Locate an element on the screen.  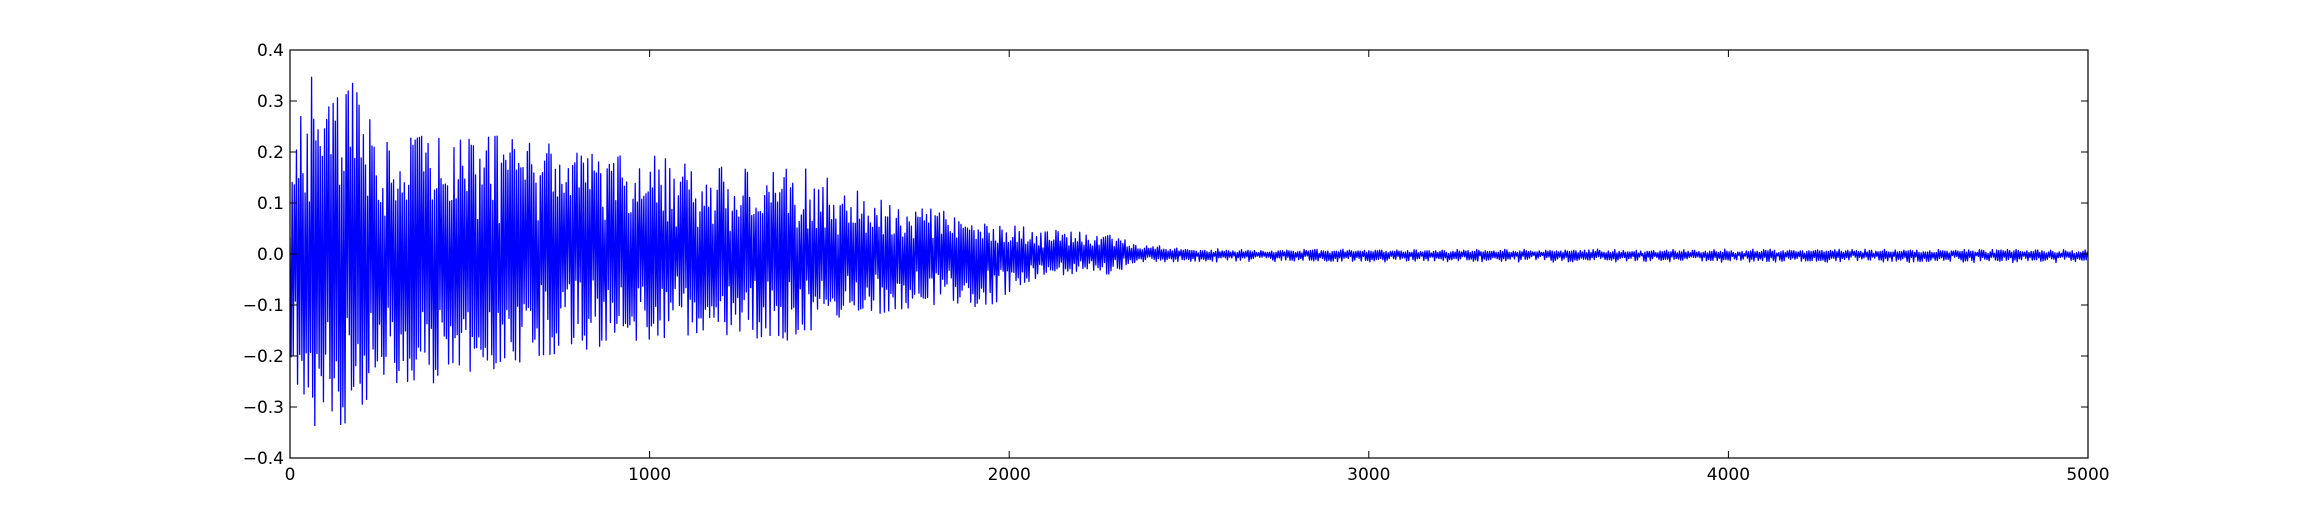
x-tick-label: 1000 is located at coordinates (649, 475).